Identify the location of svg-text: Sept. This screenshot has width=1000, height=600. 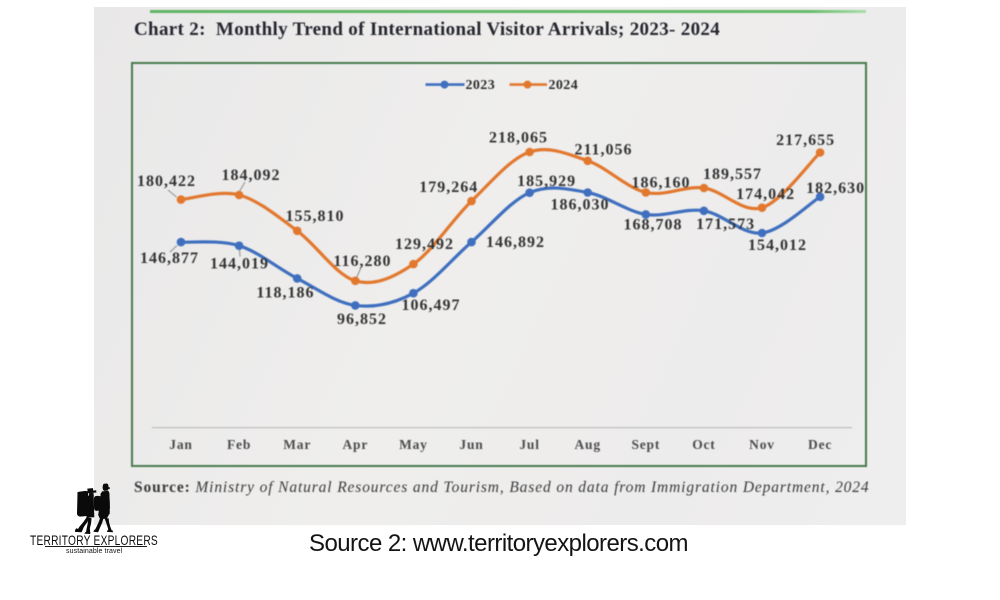
(645, 444).